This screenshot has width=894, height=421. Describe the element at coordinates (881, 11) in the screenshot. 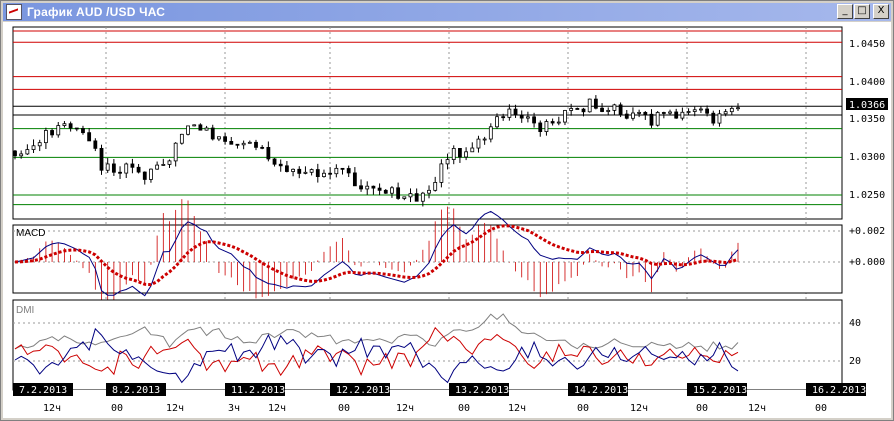

I see `close-button: X` at that location.